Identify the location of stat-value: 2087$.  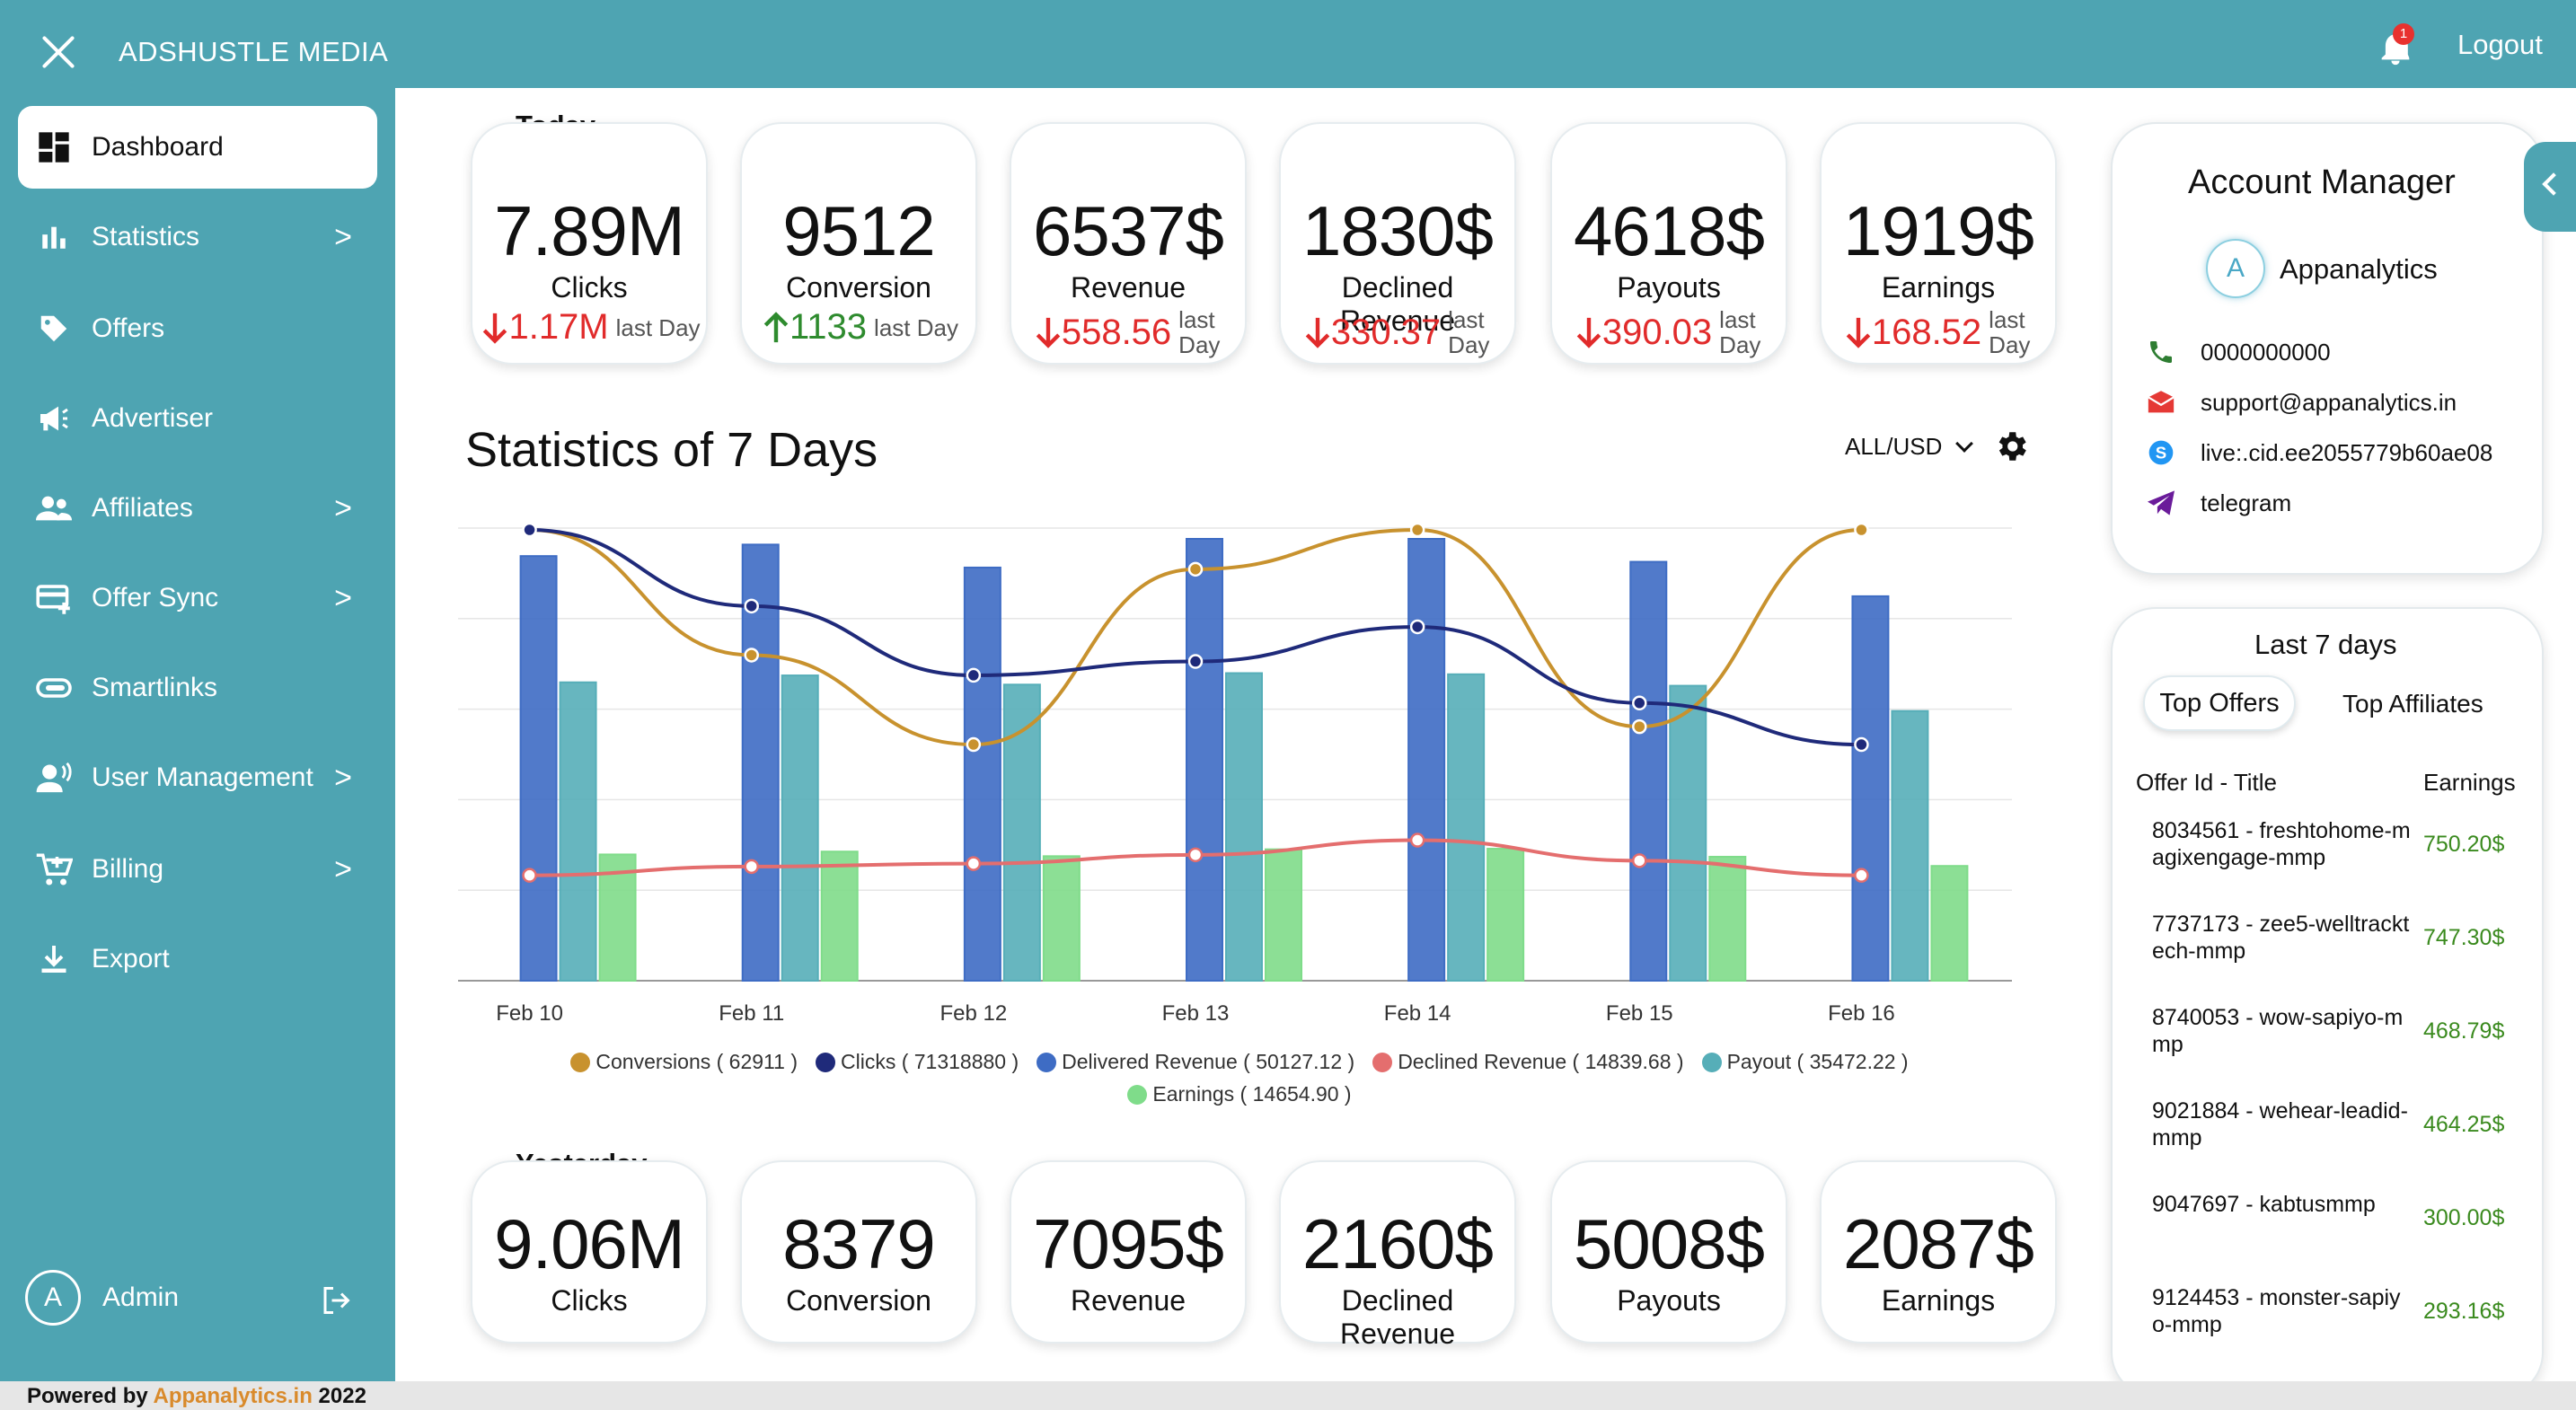
(1938, 1243).